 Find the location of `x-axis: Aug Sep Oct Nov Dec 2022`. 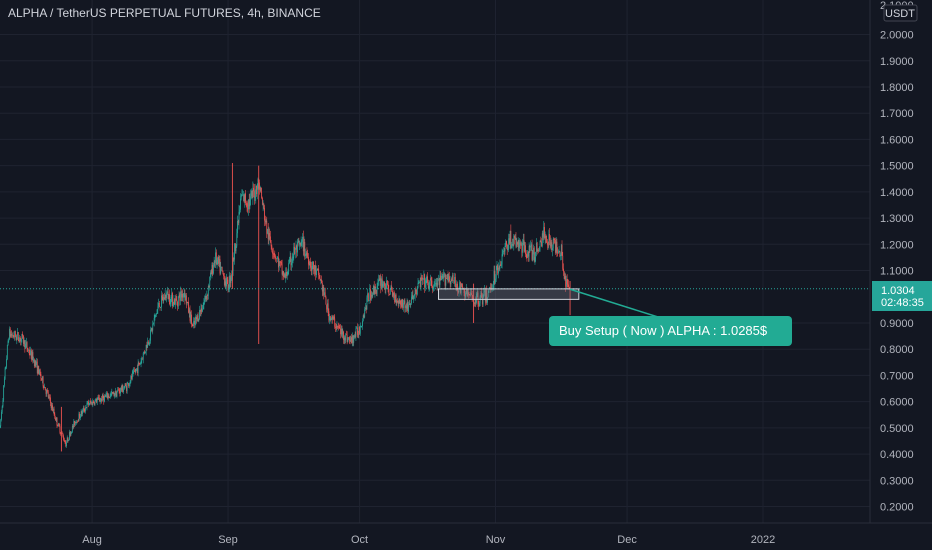

x-axis: Aug Sep Oct Nov Dec 2022 is located at coordinates (466, 534).